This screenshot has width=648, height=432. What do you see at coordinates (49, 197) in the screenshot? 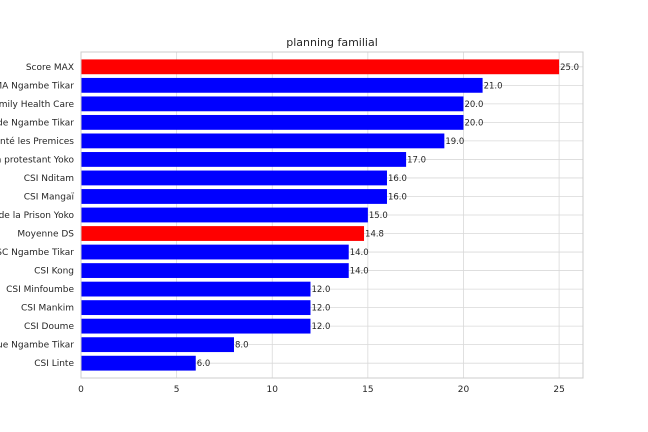
I see `y-tick-label: CSI Mangaï` at bounding box center [49, 197].